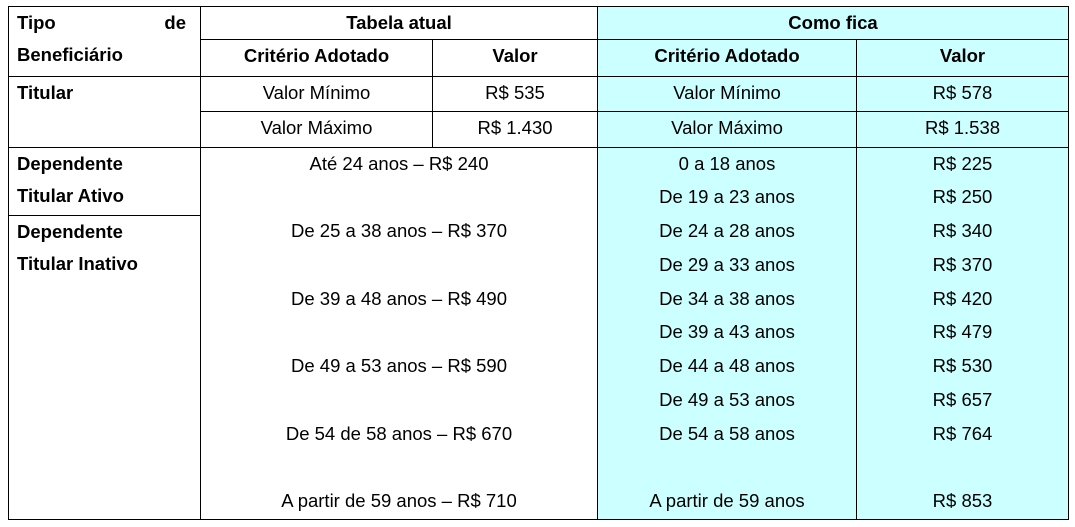 This screenshot has height=527, width=1075. I want to click on new-criterio: De 39 a 43 anos, so click(727, 333).